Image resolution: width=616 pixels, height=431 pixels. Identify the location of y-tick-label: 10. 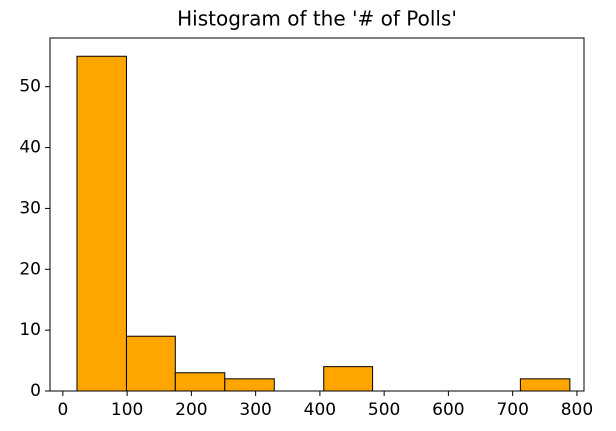
(30, 330).